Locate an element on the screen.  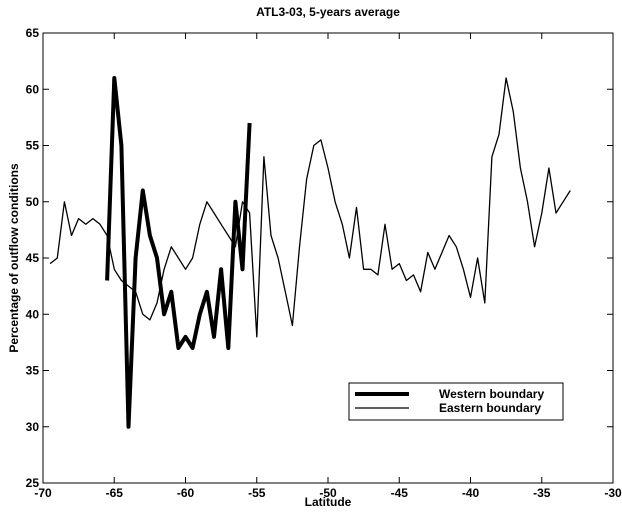
chart-title: ATL3-03, 5-years average is located at coordinates (328, 12).